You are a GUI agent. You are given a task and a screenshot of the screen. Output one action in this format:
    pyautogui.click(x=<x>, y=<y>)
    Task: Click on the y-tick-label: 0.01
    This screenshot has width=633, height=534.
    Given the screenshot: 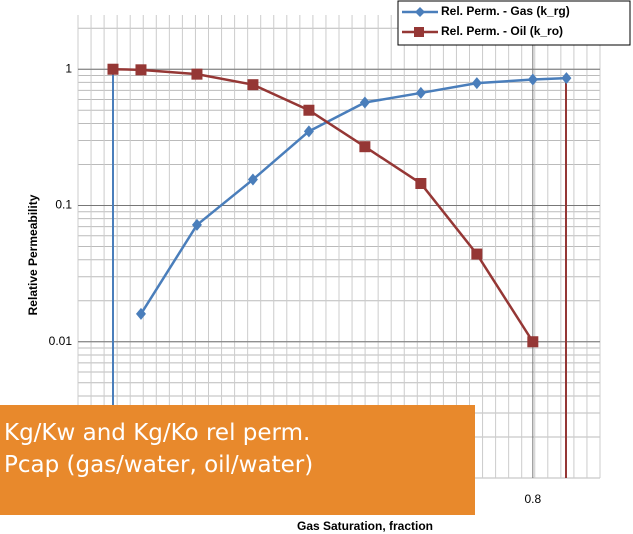 What is the action you would take?
    pyautogui.click(x=61, y=341)
    